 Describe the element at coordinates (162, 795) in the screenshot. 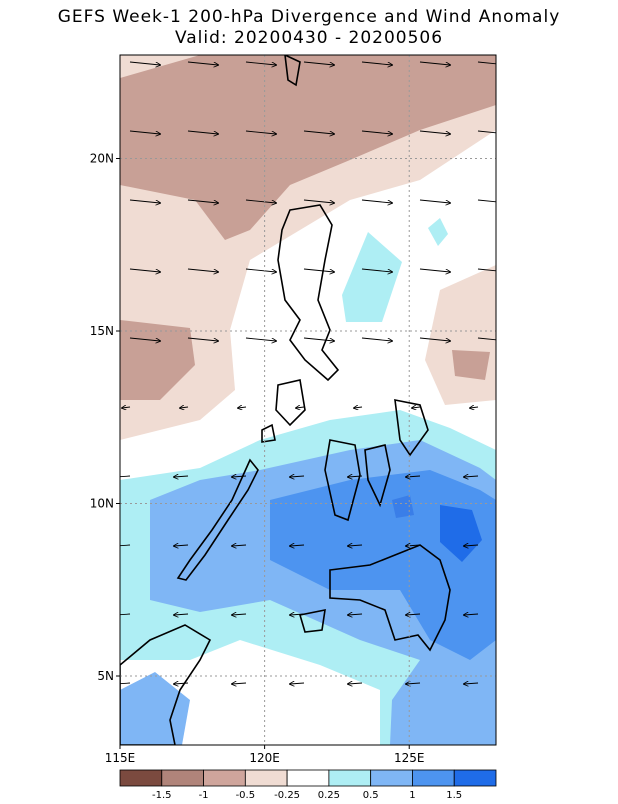

I see `colorbar-label: -1.5` at that location.